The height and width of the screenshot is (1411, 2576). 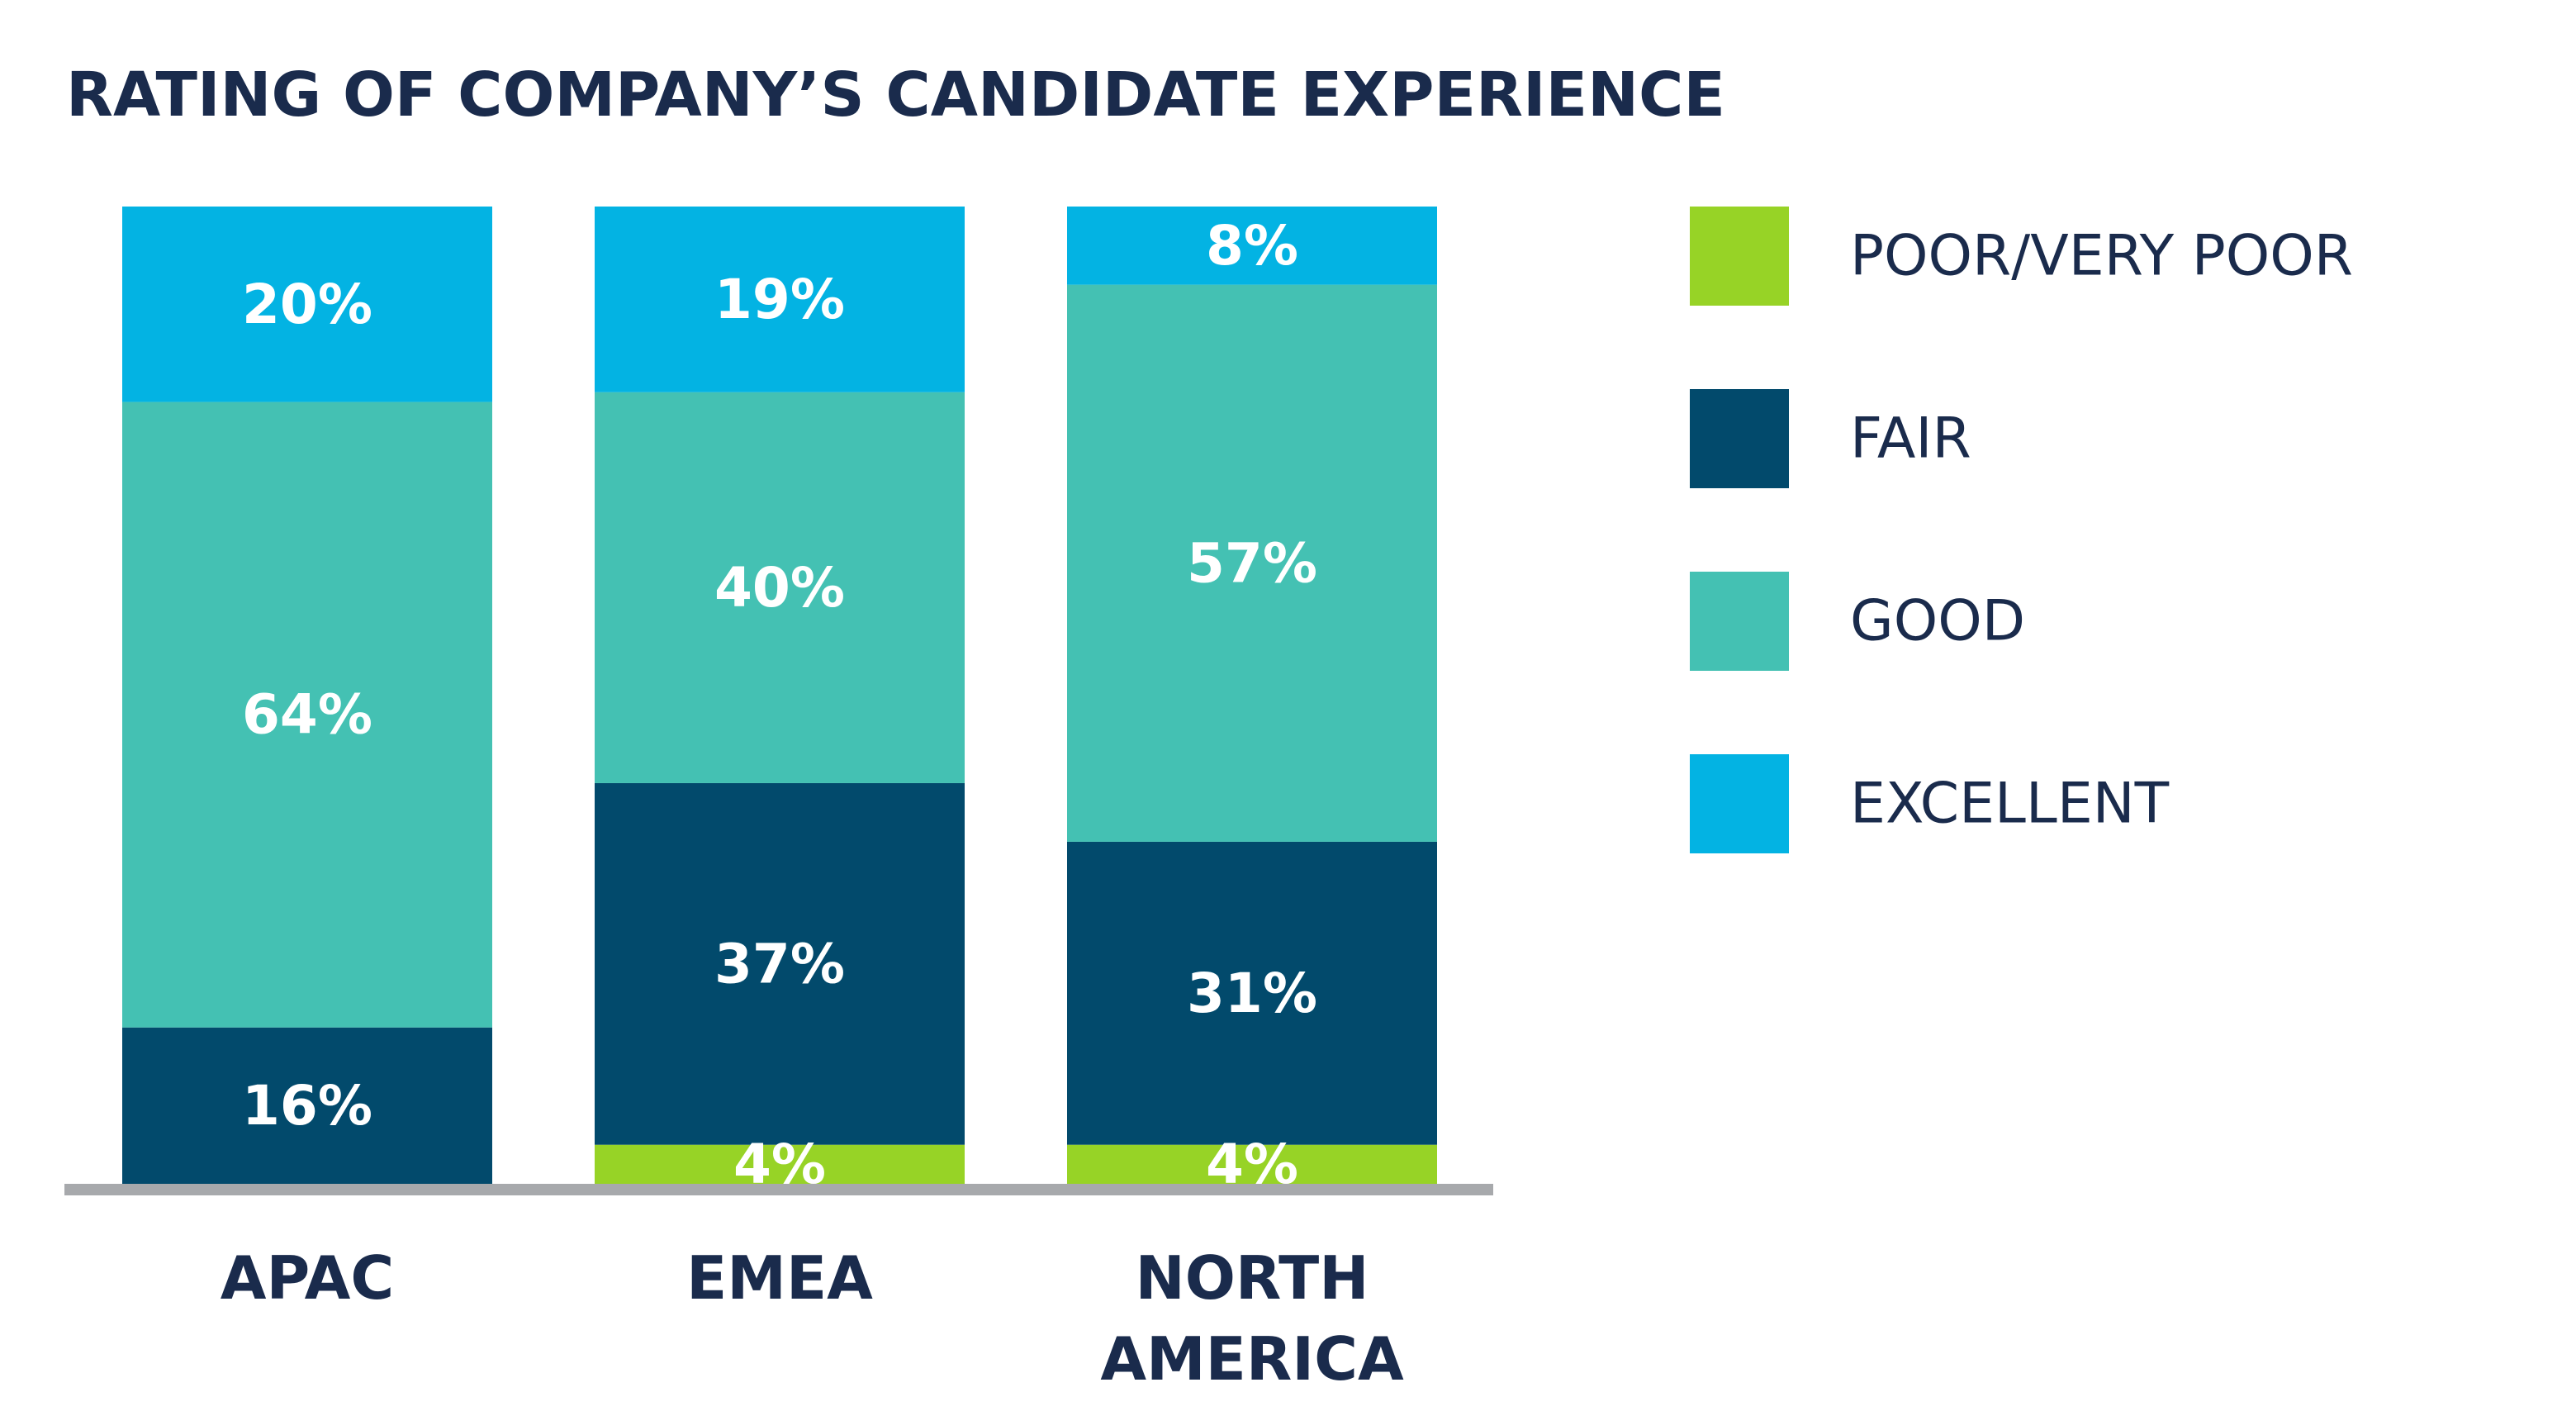 I want to click on data-label: 64%, so click(x=307, y=715).